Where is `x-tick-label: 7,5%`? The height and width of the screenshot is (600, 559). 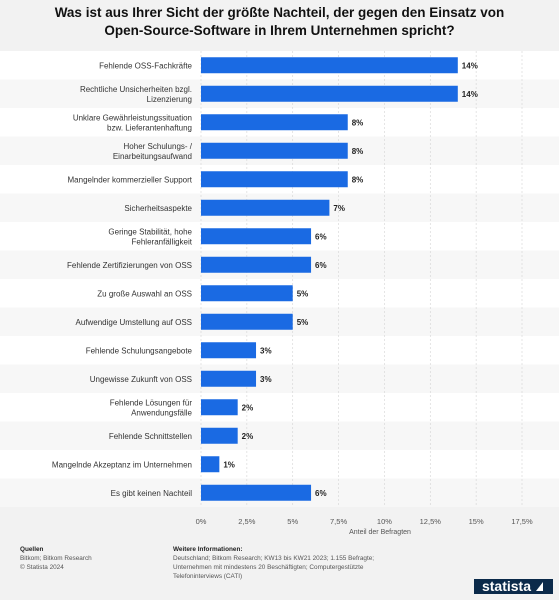
x-tick-label: 7,5% is located at coordinates (338, 521).